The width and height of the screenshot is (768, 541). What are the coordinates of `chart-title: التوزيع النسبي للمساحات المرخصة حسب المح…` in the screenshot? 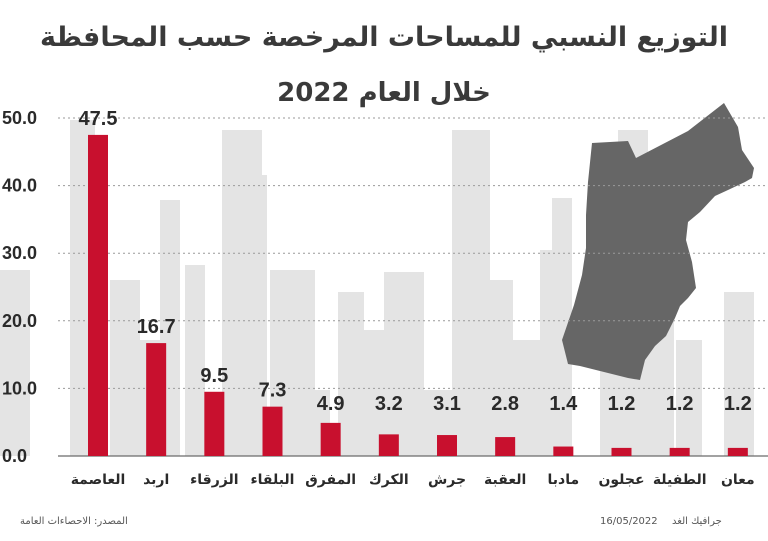 It's located at (384, 37).